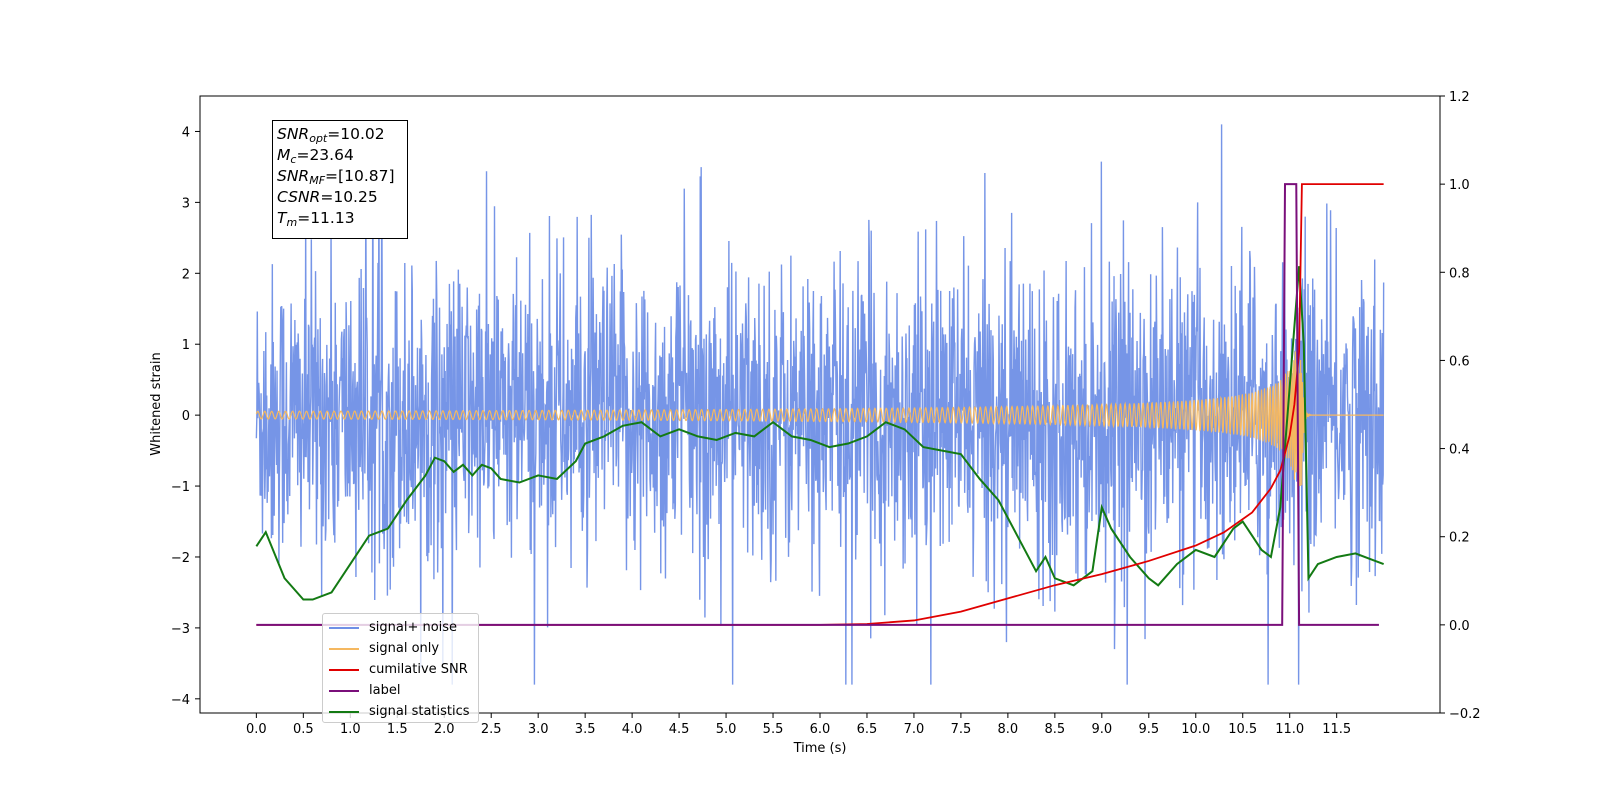 Image resolution: width=1600 pixels, height=800 pixels. What do you see at coordinates (444, 729) in the screenshot?
I see `x-tick-label: 2.0` at bounding box center [444, 729].